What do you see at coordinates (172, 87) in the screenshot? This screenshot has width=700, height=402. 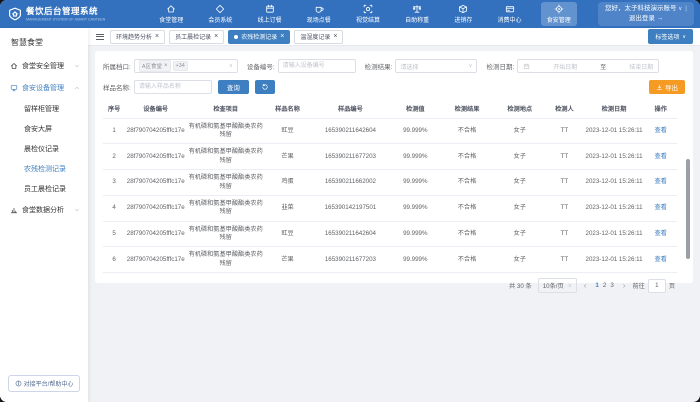 I see `sample-input` at bounding box center [172, 87].